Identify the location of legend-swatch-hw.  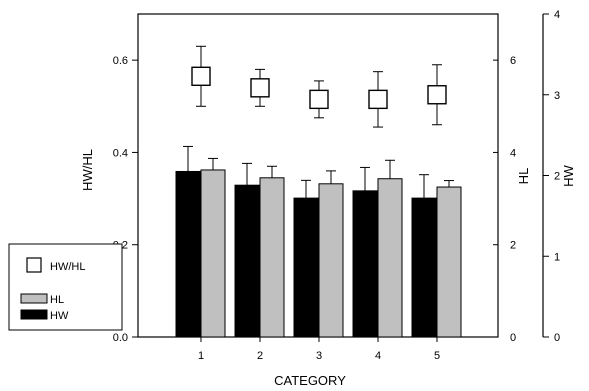
(34, 314).